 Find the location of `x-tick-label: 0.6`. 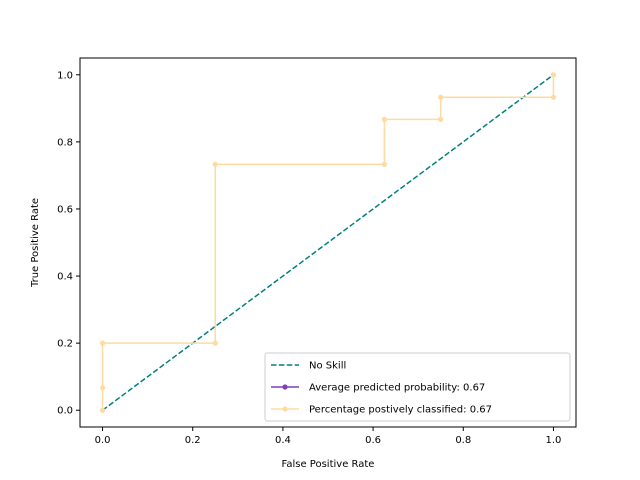

x-tick-label: 0.6 is located at coordinates (373, 440).